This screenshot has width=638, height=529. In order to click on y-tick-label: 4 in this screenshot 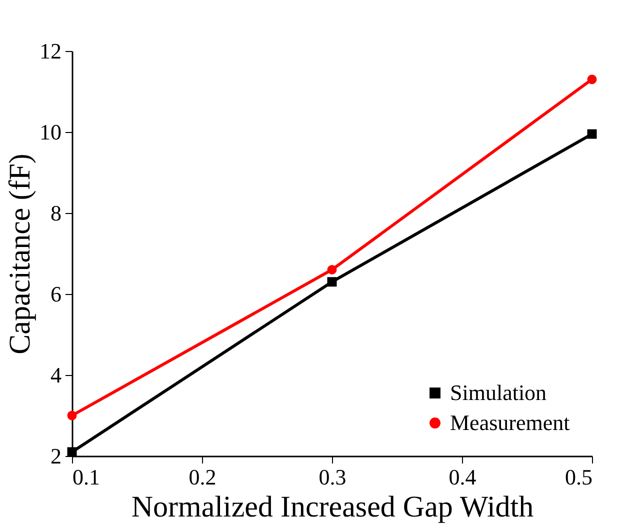, I will do `click(56, 375)`.